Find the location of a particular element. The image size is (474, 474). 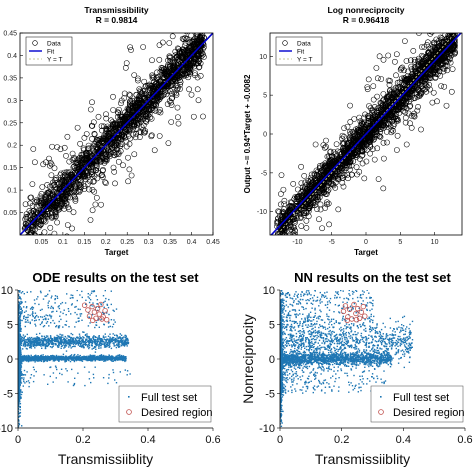

x-tick-label: 0.3 is located at coordinates (149, 242).